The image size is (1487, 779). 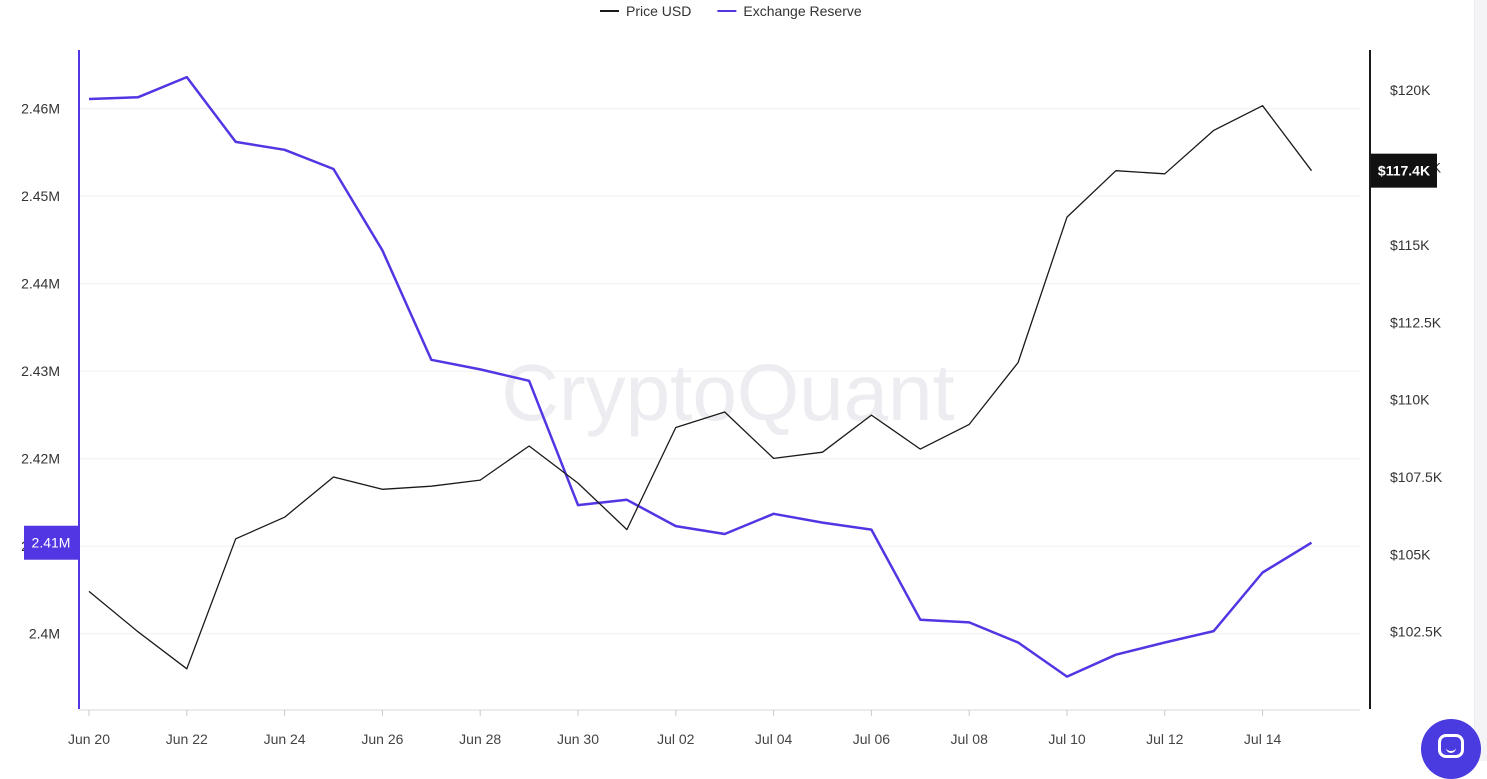 What do you see at coordinates (1067, 739) in the screenshot?
I see `x-axis-tick: Jul 10` at bounding box center [1067, 739].